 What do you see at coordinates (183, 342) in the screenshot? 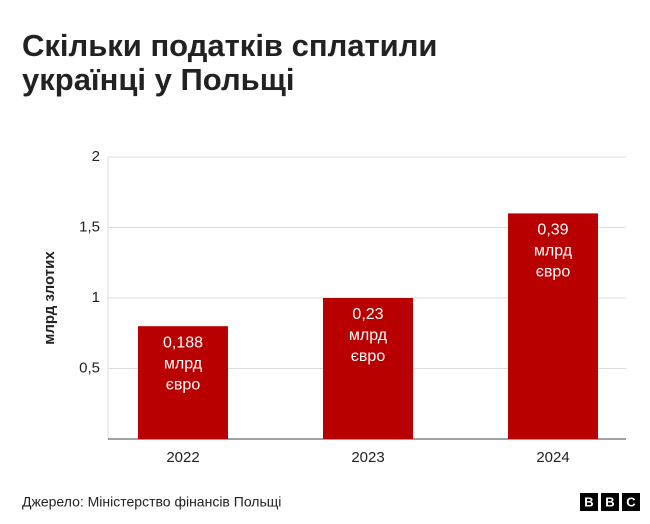
I see `bar-label: 0,188` at bounding box center [183, 342].